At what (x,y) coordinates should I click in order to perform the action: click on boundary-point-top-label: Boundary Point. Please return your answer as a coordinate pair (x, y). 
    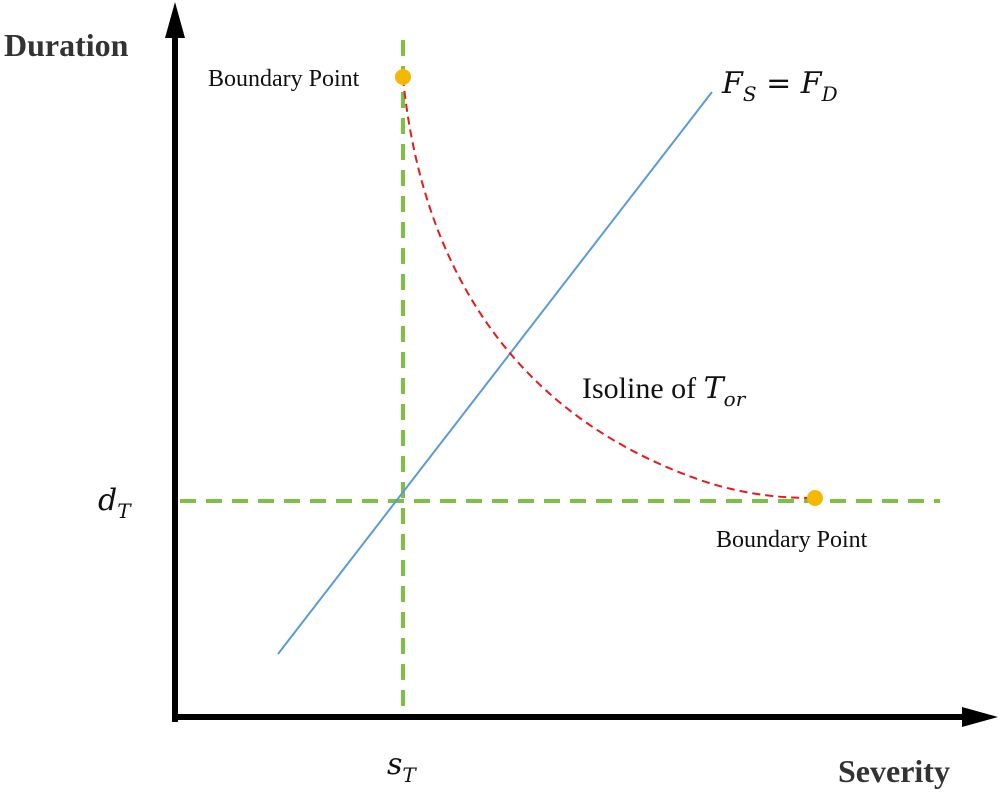
    Looking at the image, I should click on (284, 79).